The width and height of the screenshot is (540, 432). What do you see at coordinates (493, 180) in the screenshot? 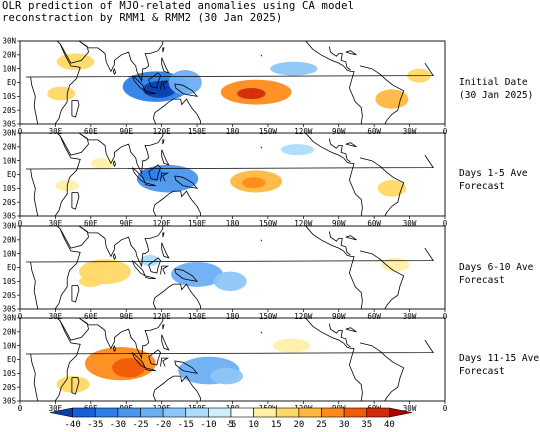
I see `panel-2-label: Days 1-5 Ave Forecast` at bounding box center [493, 180].